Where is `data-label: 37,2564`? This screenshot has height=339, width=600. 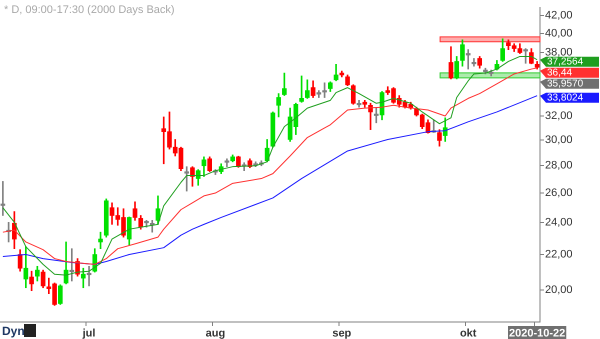
data-label: 37,2564 is located at coordinates (565, 62).